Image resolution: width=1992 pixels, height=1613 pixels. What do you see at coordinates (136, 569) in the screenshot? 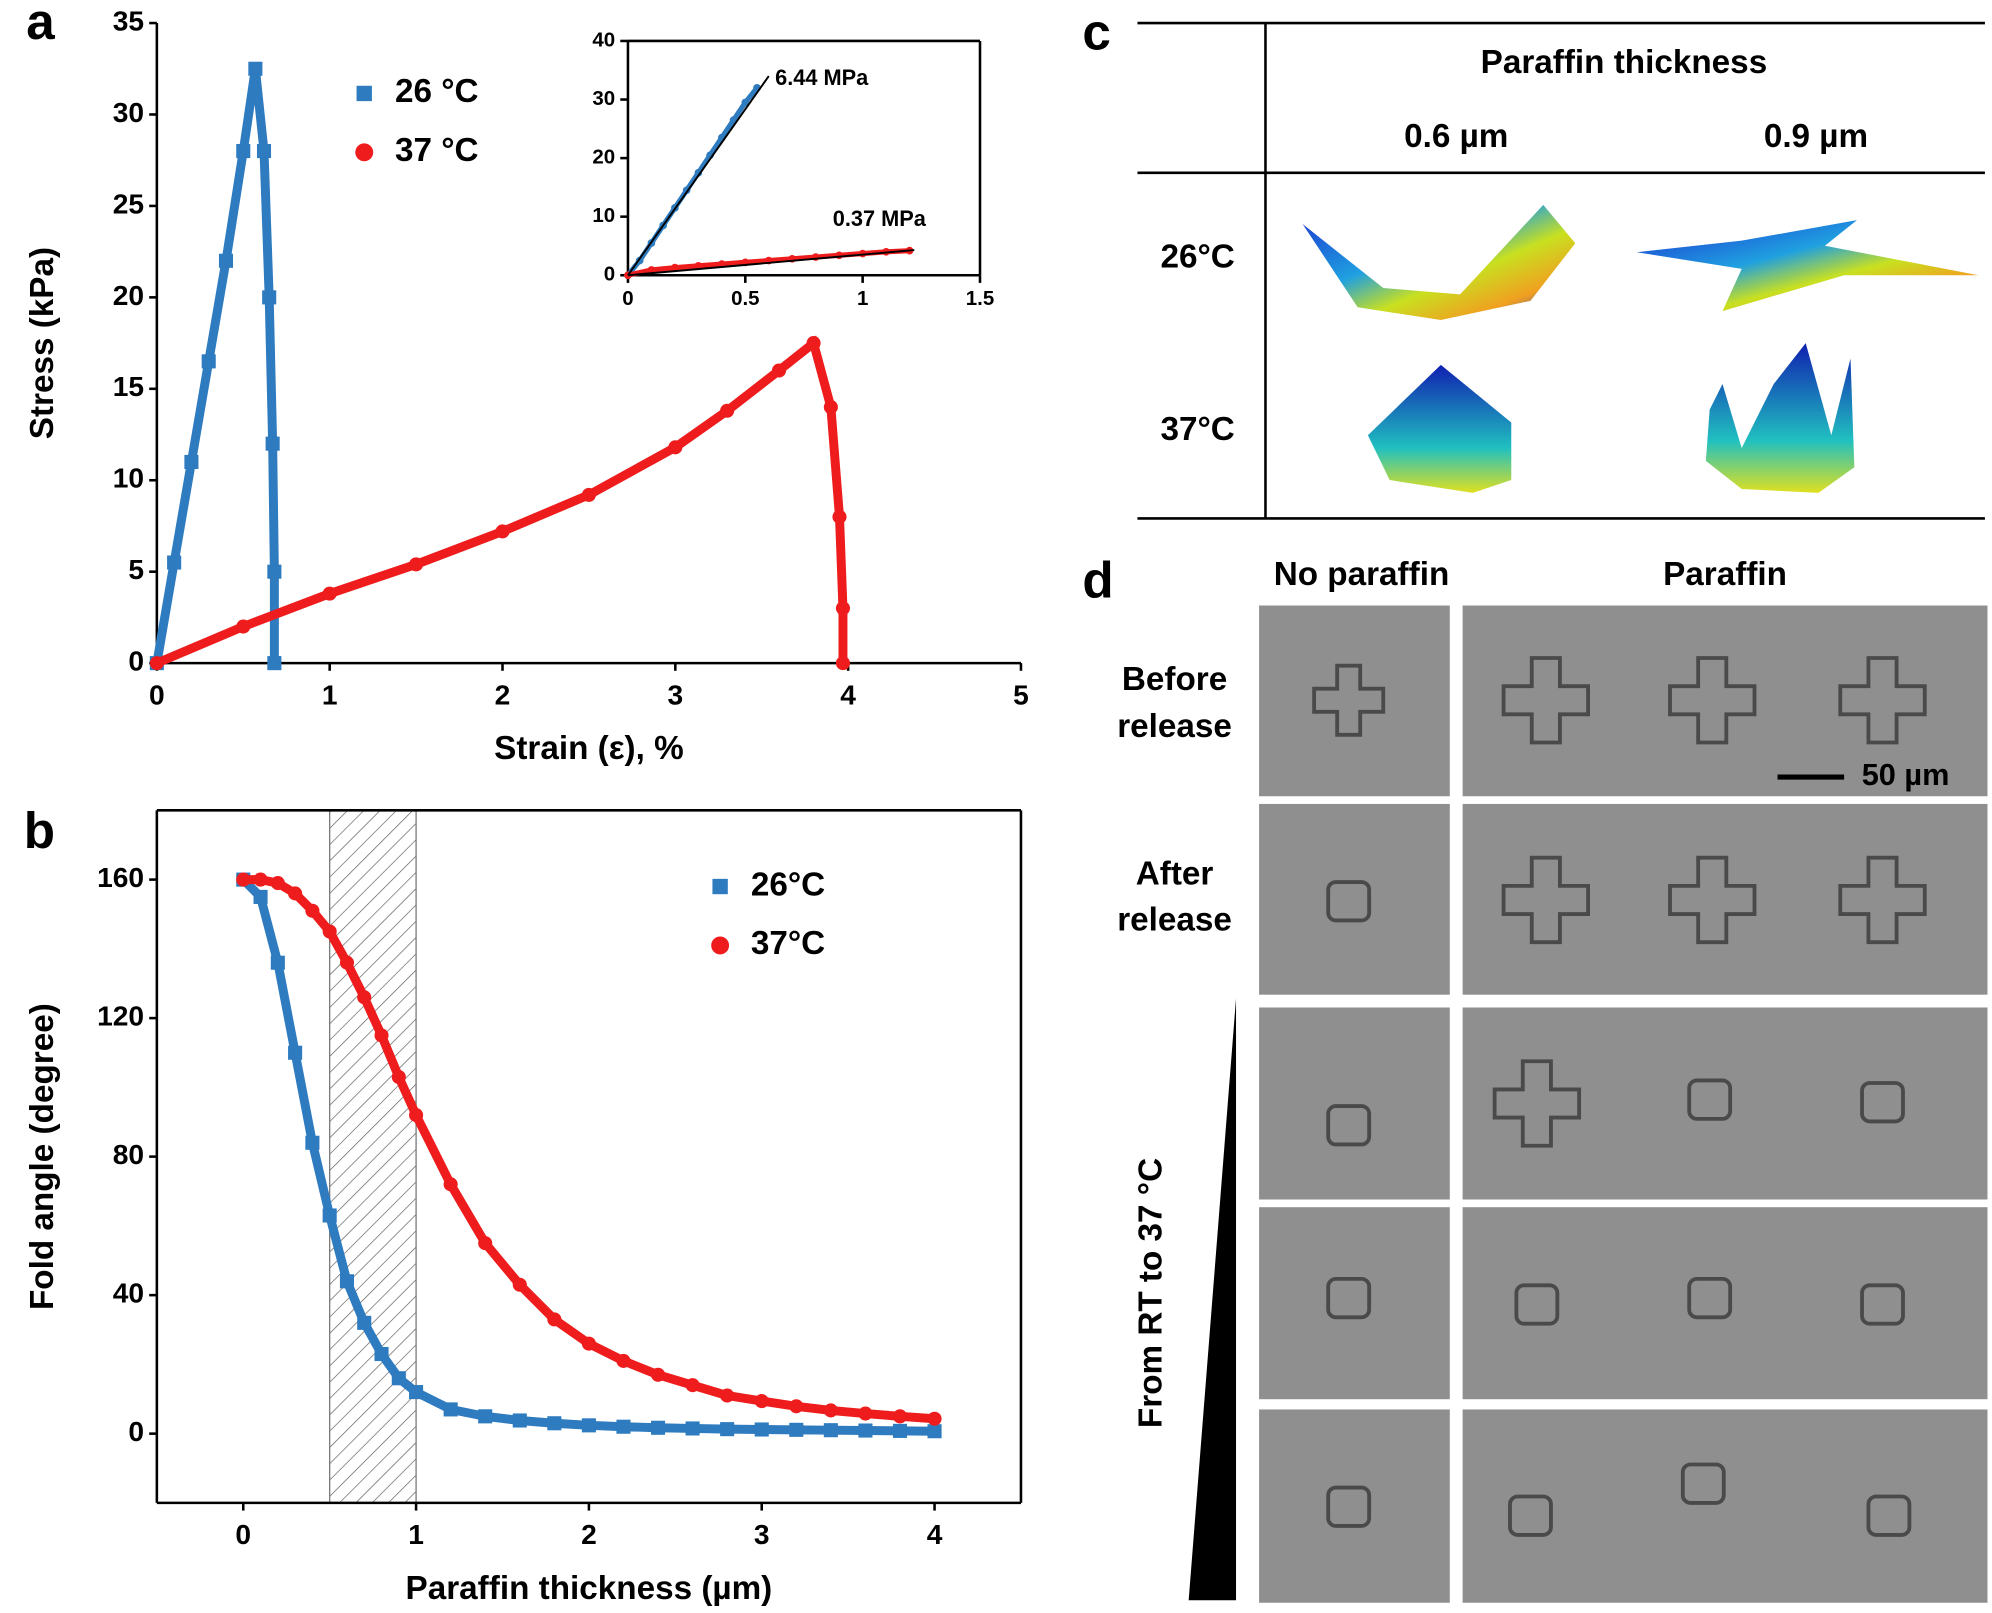
I see `y-tick-label: 5` at bounding box center [136, 569].